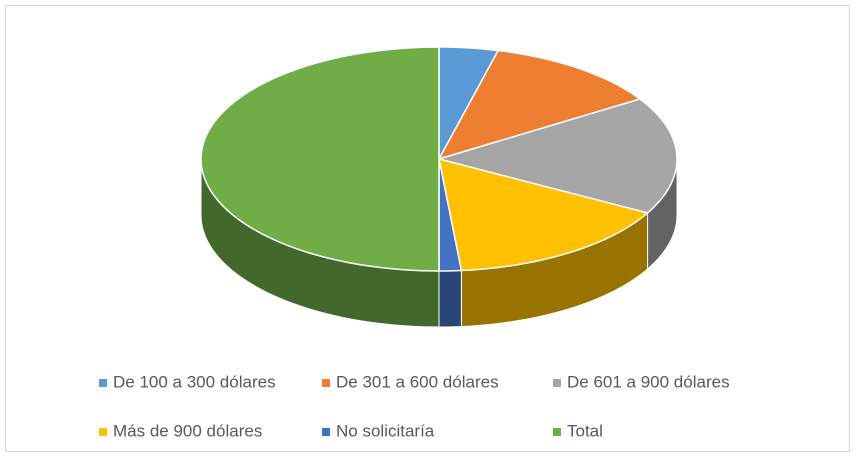 The height and width of the screenshot is (456, 855). Describe the element at coordinates (585, 430) in the screenshot. I see `legend-label: Total` at that location.